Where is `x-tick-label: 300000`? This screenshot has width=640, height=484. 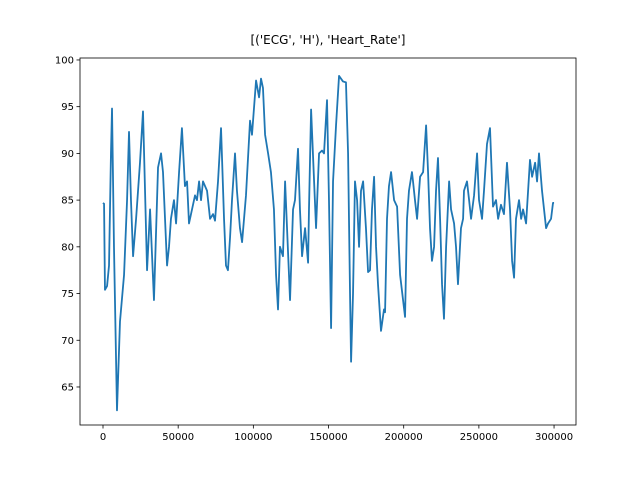
x-tick-label: 300000 is located at coordinates (554, 437).